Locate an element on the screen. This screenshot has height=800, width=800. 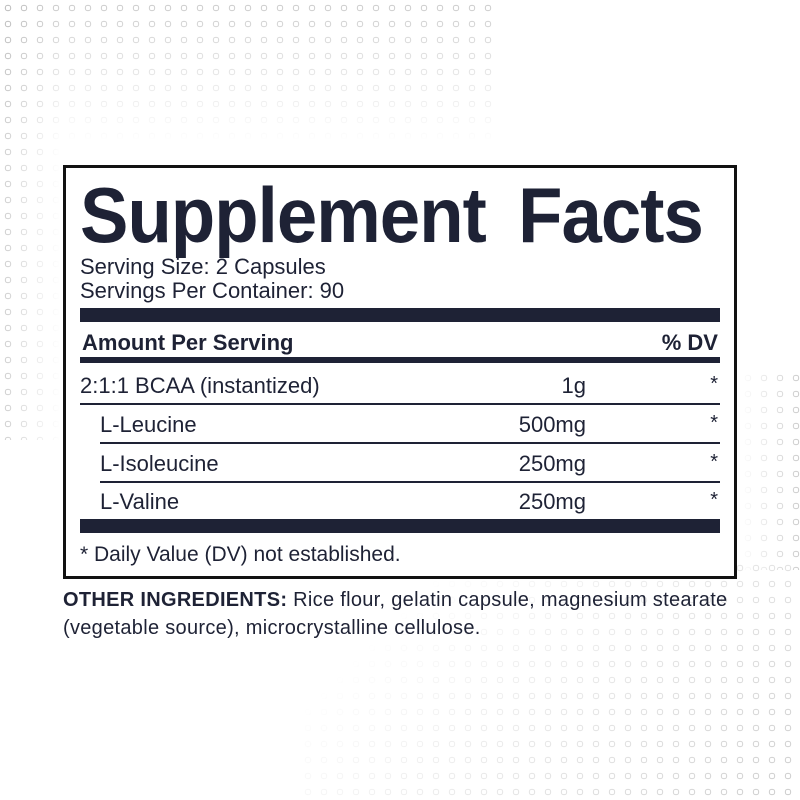
ingredient-name: 2:1:1 BCAA (instantized) is located at coordinates (200, 385).